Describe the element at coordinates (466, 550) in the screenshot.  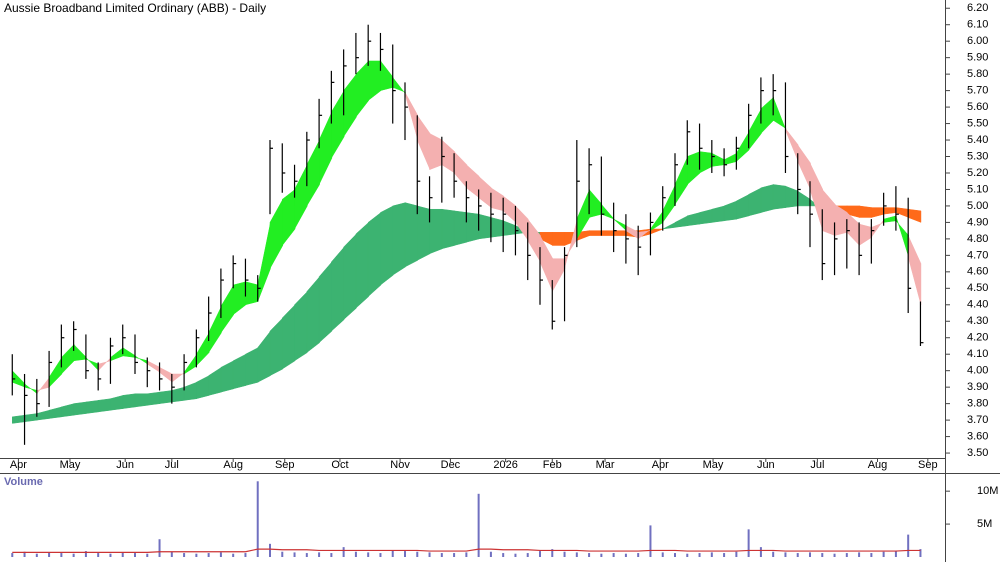
I see `volume-average` at that location.